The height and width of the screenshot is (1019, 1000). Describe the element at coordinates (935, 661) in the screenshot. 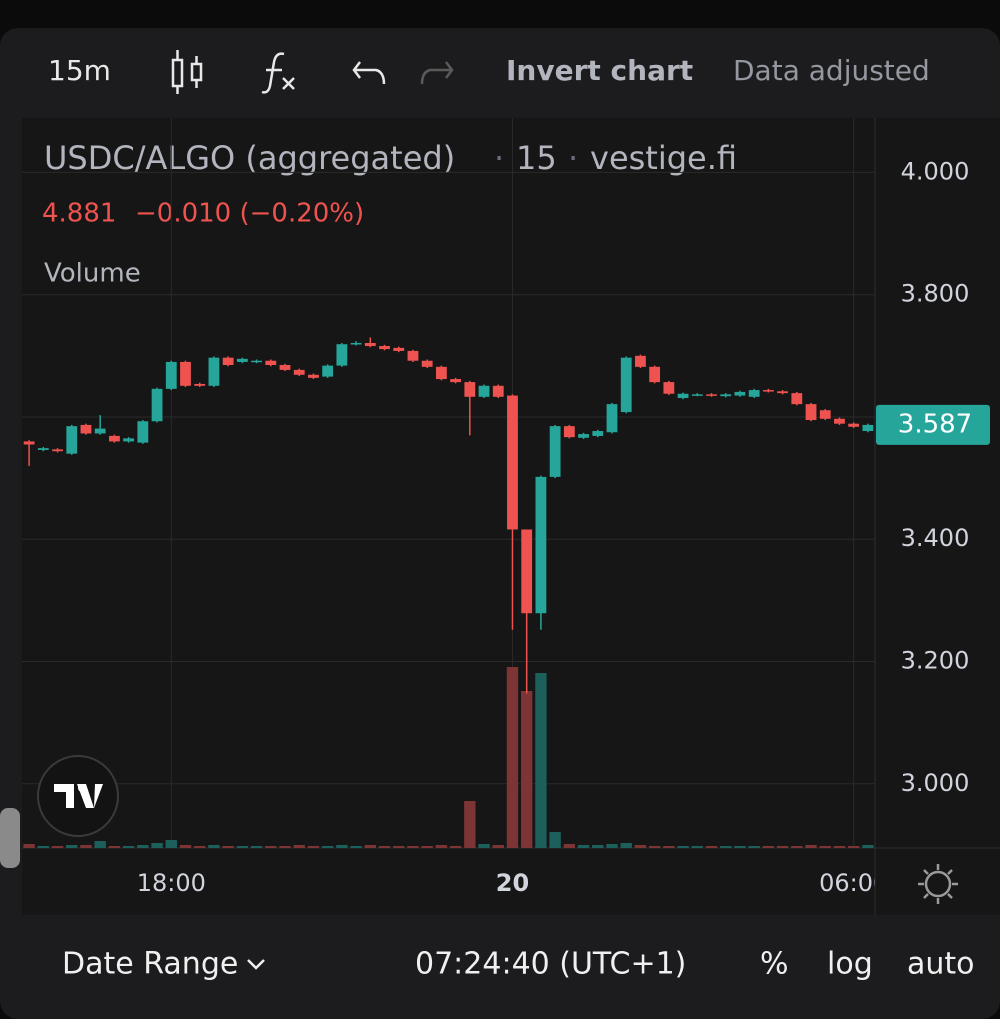

I see `y-tick-label: 3.200` at that location.